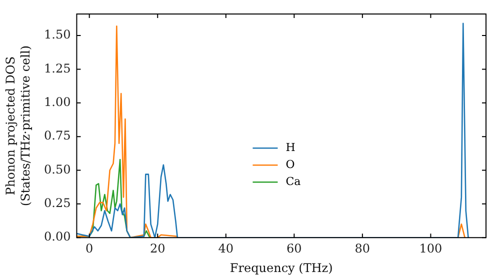 The width and height of the screenshot is (500, 280). I want to click on y-tick-label: 0.50, so click(57, 169).